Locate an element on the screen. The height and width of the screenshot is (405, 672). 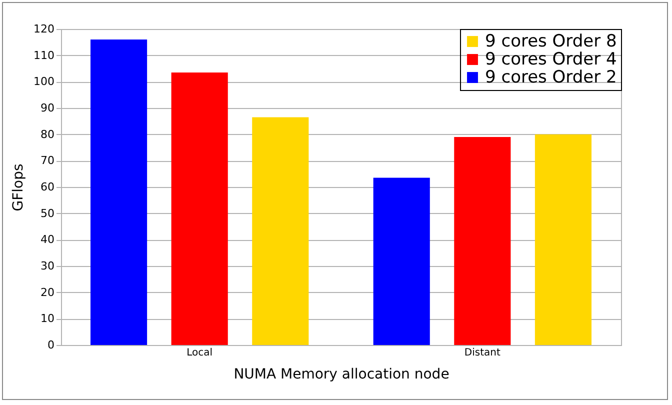
x-axis-title: NUMA Memory allocation node is located at coordinates (342, 374).